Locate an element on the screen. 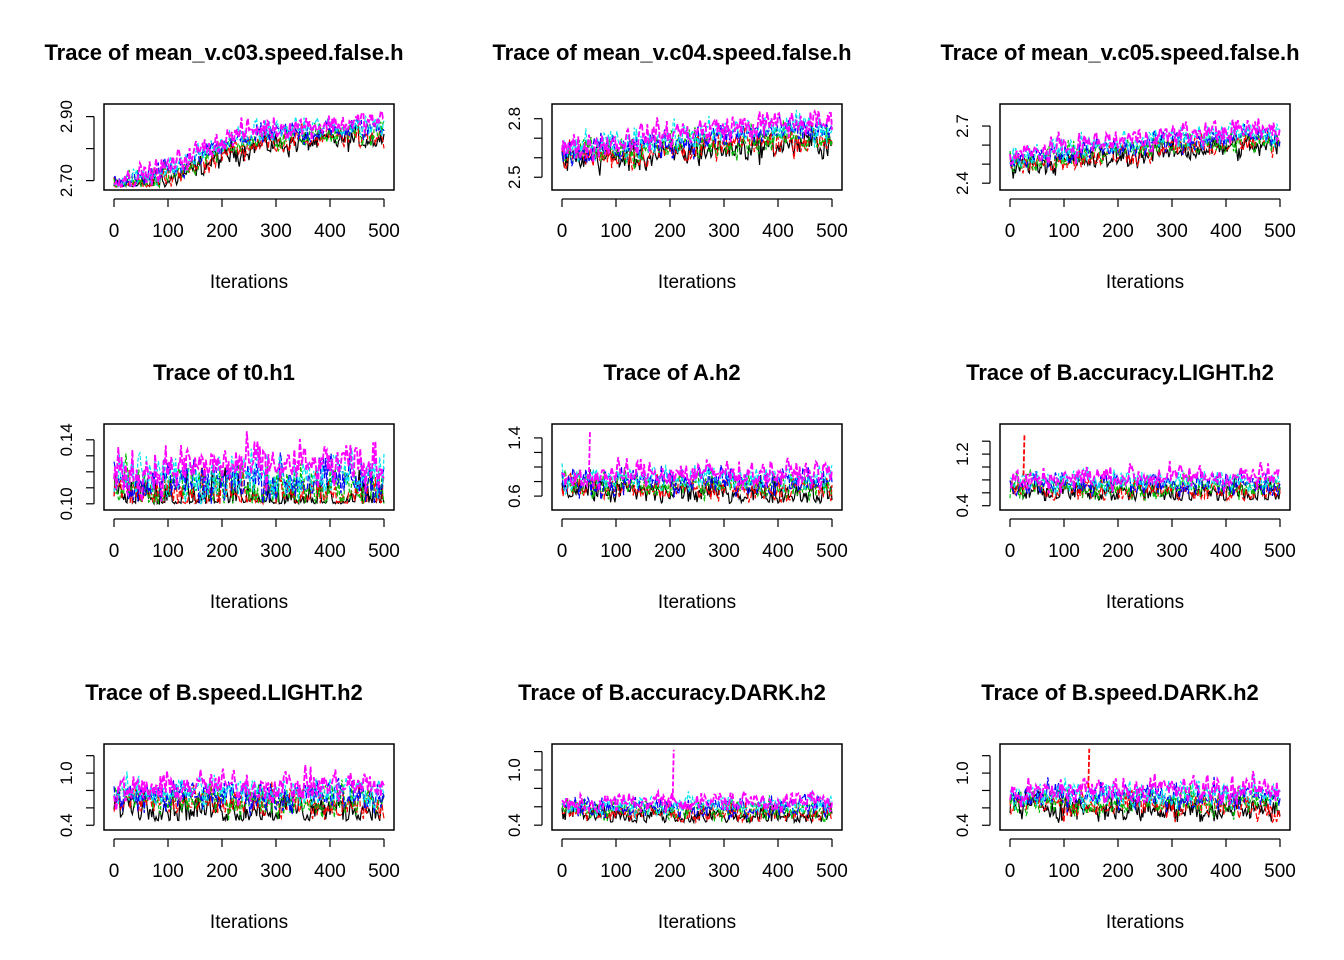 This screenshot has width=1344, height=960. chart-title: Trace of B.speed.DARK.h2 is located at coordinates (1120, 692).